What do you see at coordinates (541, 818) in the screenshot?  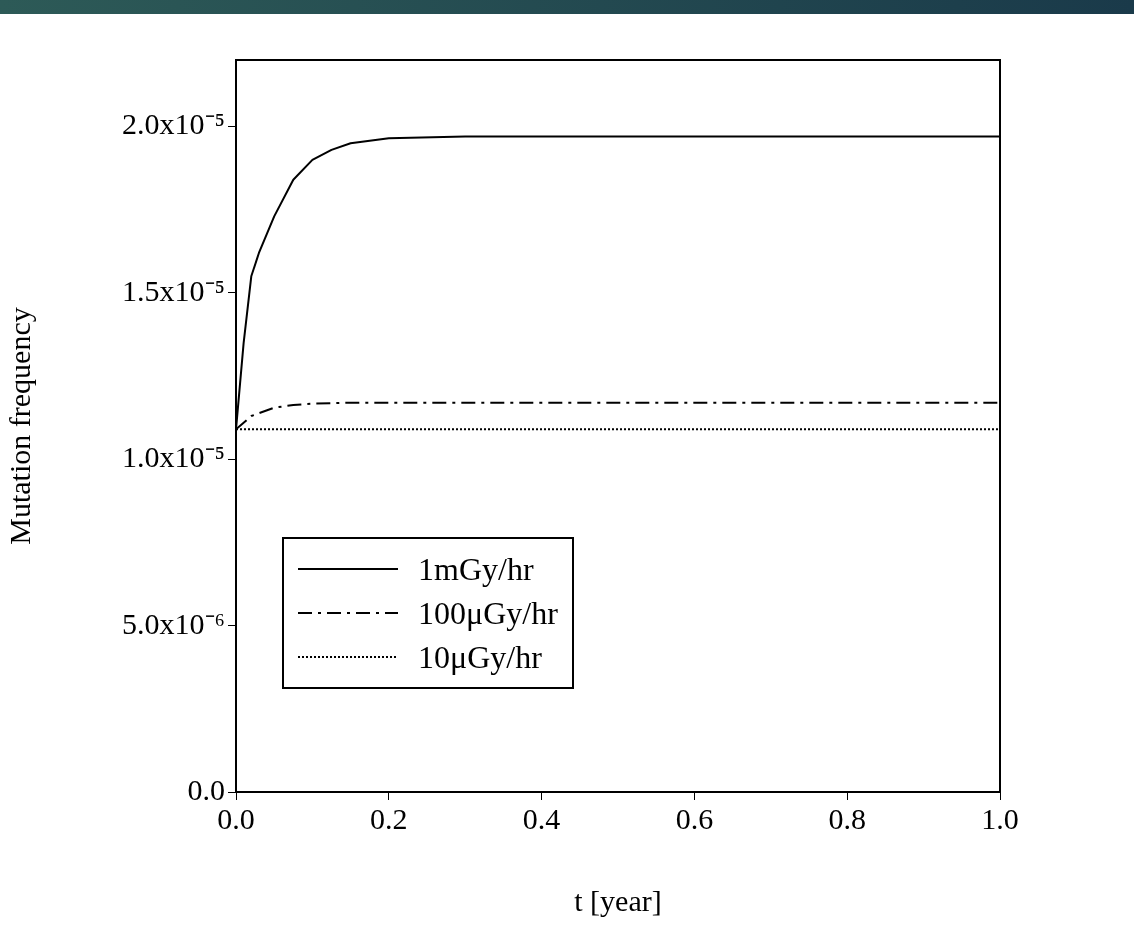 I see `x-tick-label: 0.4` at bounding box center [541, 818].